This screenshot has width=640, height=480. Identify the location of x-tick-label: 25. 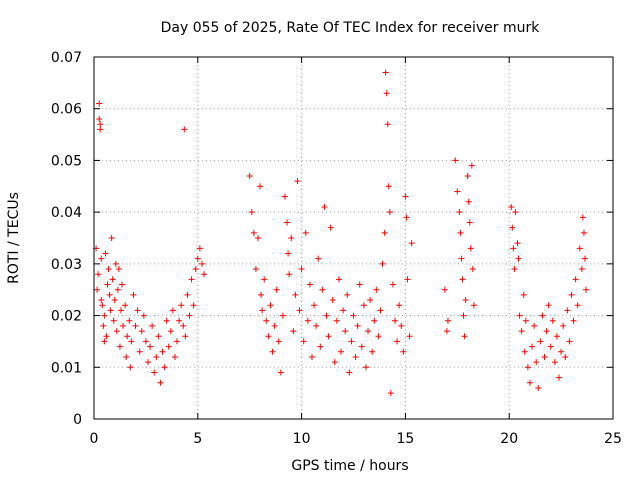
(613, 439).